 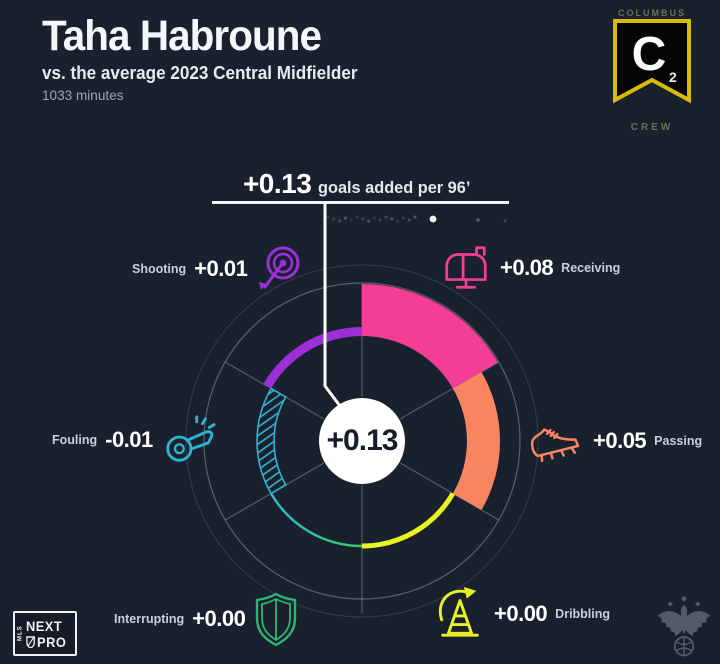 I want to click on club-badge: COLUMBUS C 2 CREW, so click(x=652, y=70).